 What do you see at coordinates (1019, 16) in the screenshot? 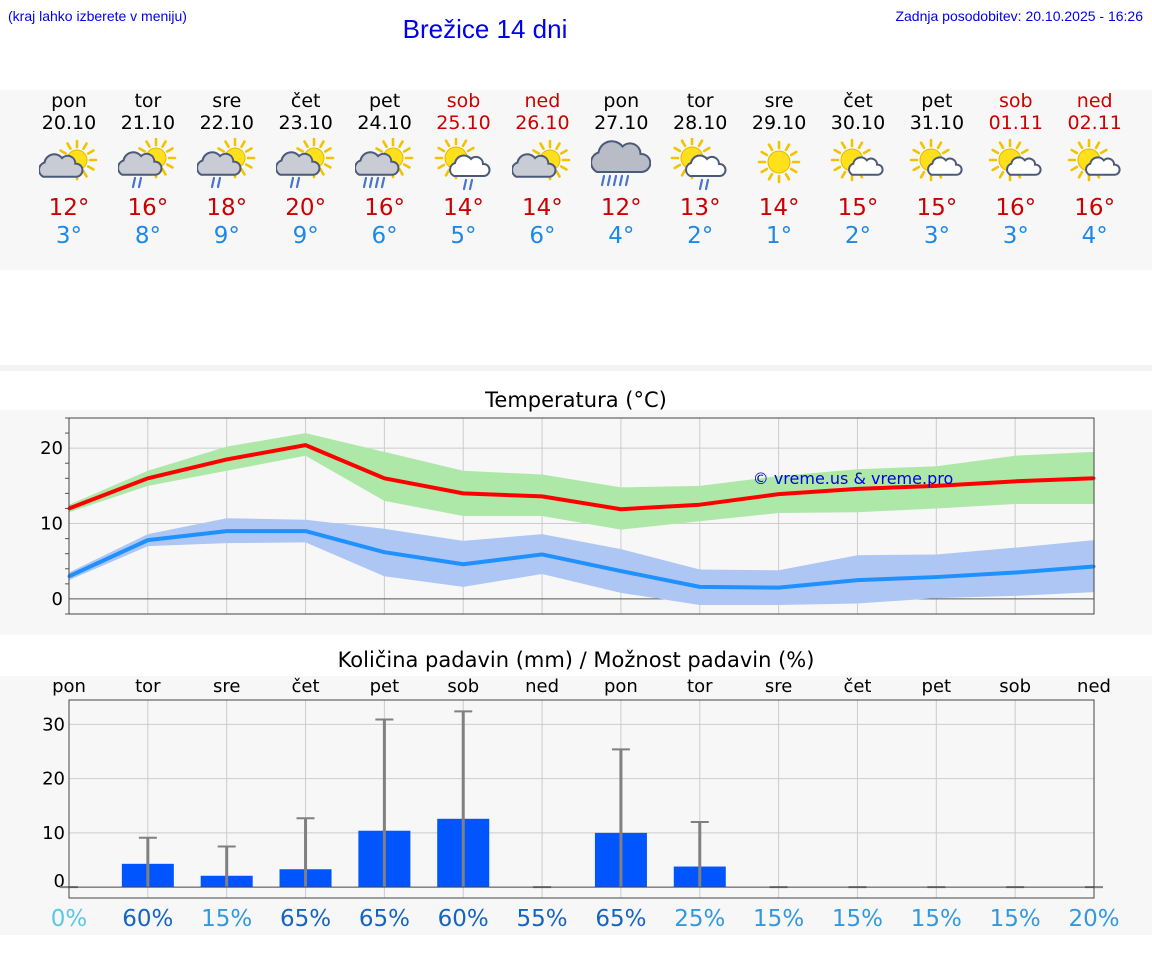
I see `last-updated: Zadnja posodobitev: 20.10.2025 - 16:26` at bounding box center [1019, 16].